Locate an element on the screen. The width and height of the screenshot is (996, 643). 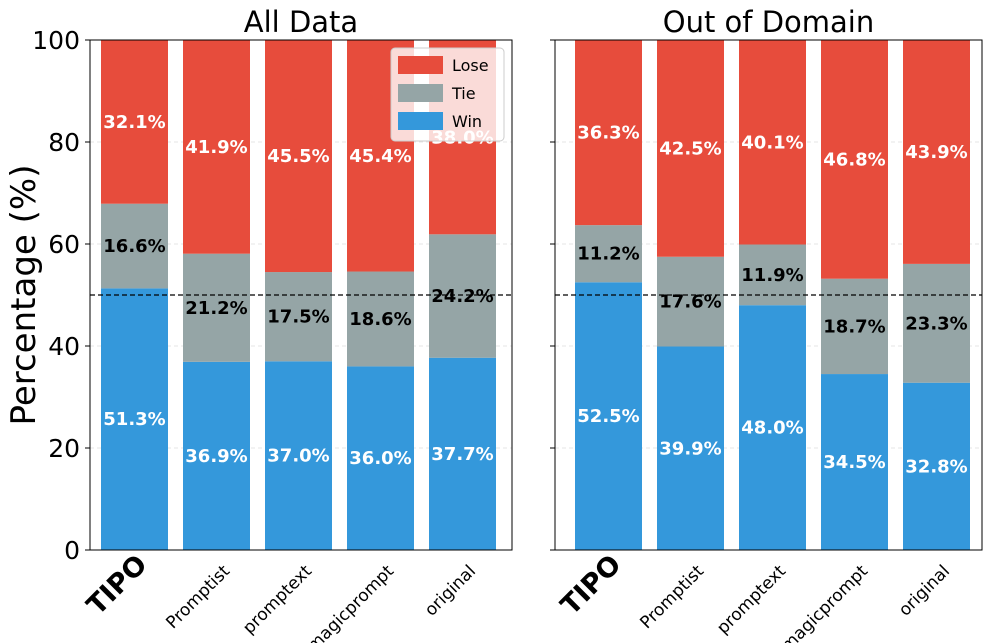
tie-value-label: 24.2% is located at coordinates (462, 296).